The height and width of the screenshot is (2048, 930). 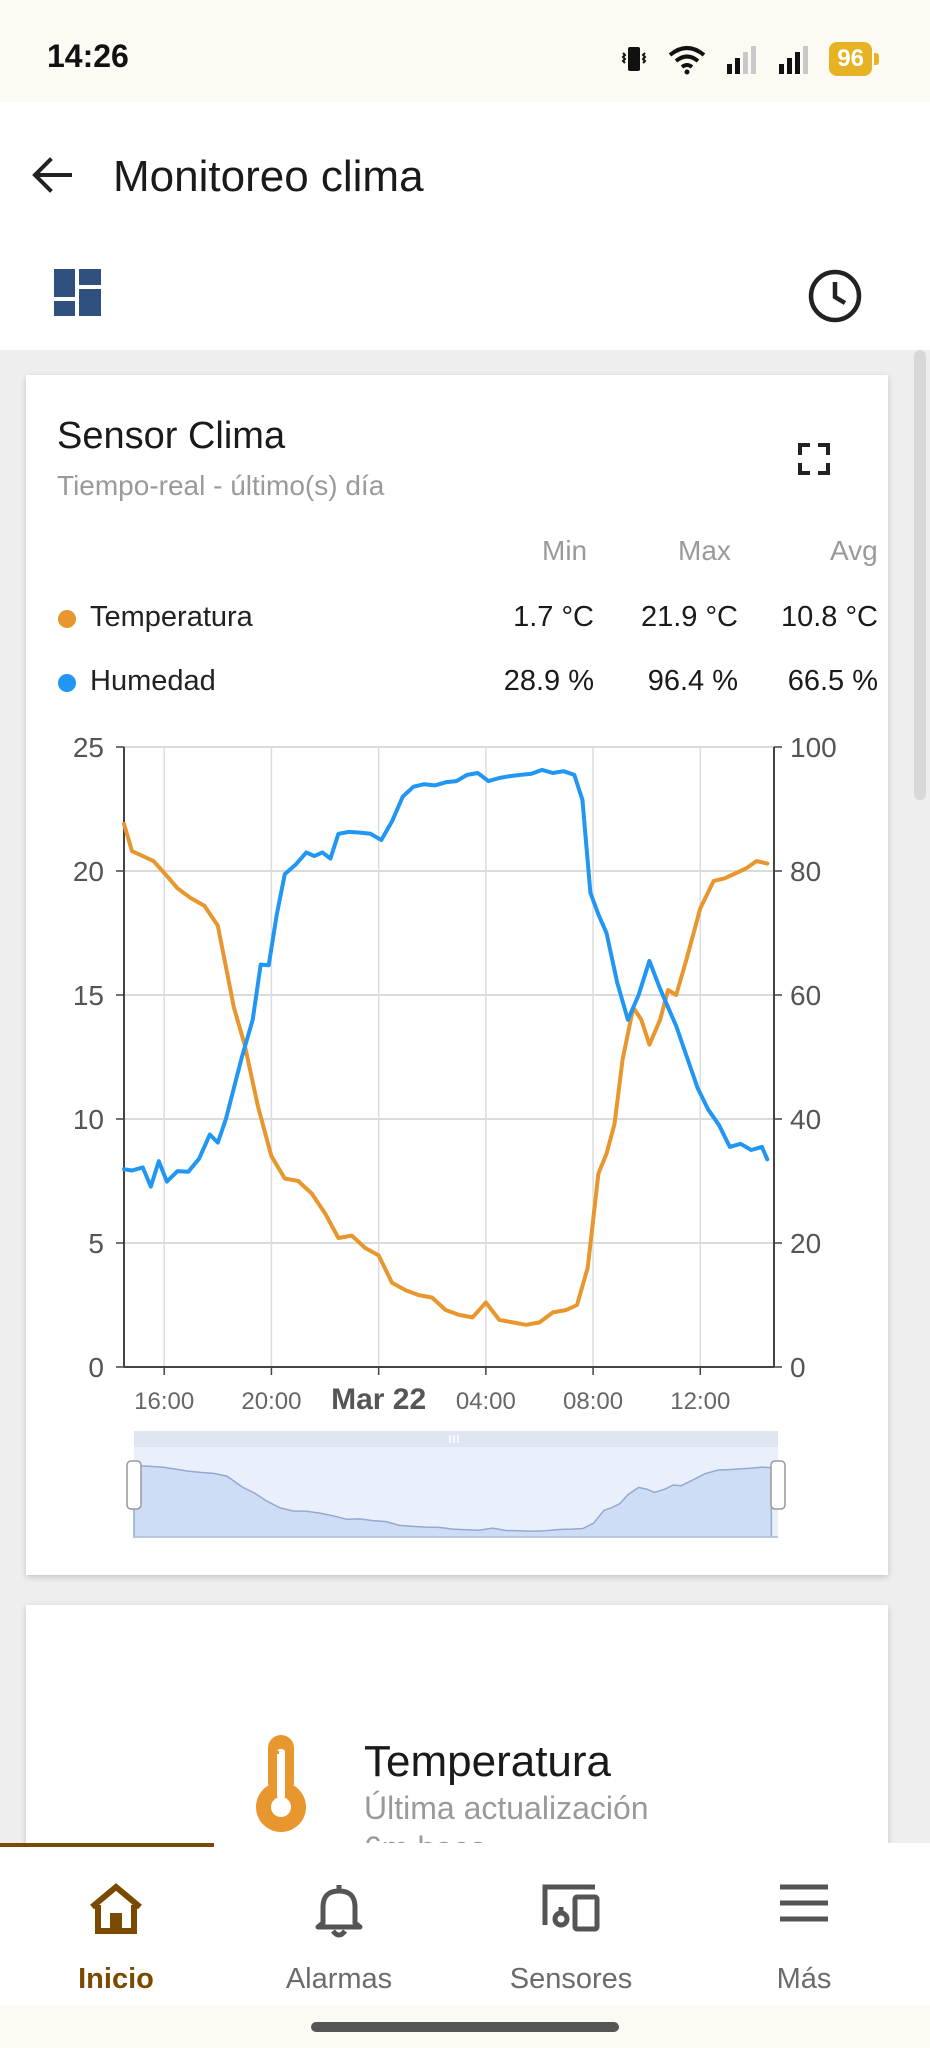 What do you see at coordinates (153, 681) in the screenshot?
I see `series-name: Humedad` at bounding box center [153, 681].